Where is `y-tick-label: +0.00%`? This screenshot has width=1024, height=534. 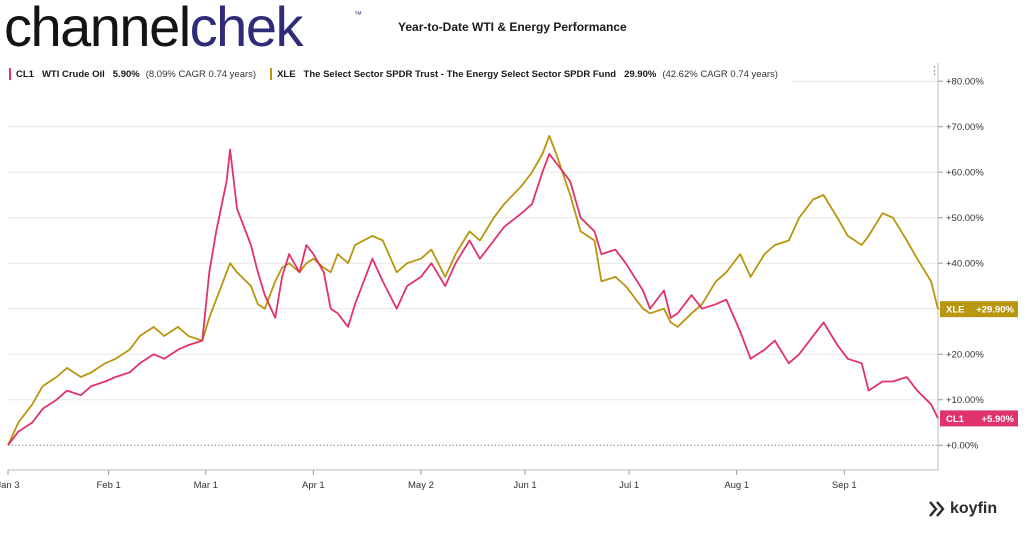 y-tick-label: +0.00% is located at coordinates (962, 446).